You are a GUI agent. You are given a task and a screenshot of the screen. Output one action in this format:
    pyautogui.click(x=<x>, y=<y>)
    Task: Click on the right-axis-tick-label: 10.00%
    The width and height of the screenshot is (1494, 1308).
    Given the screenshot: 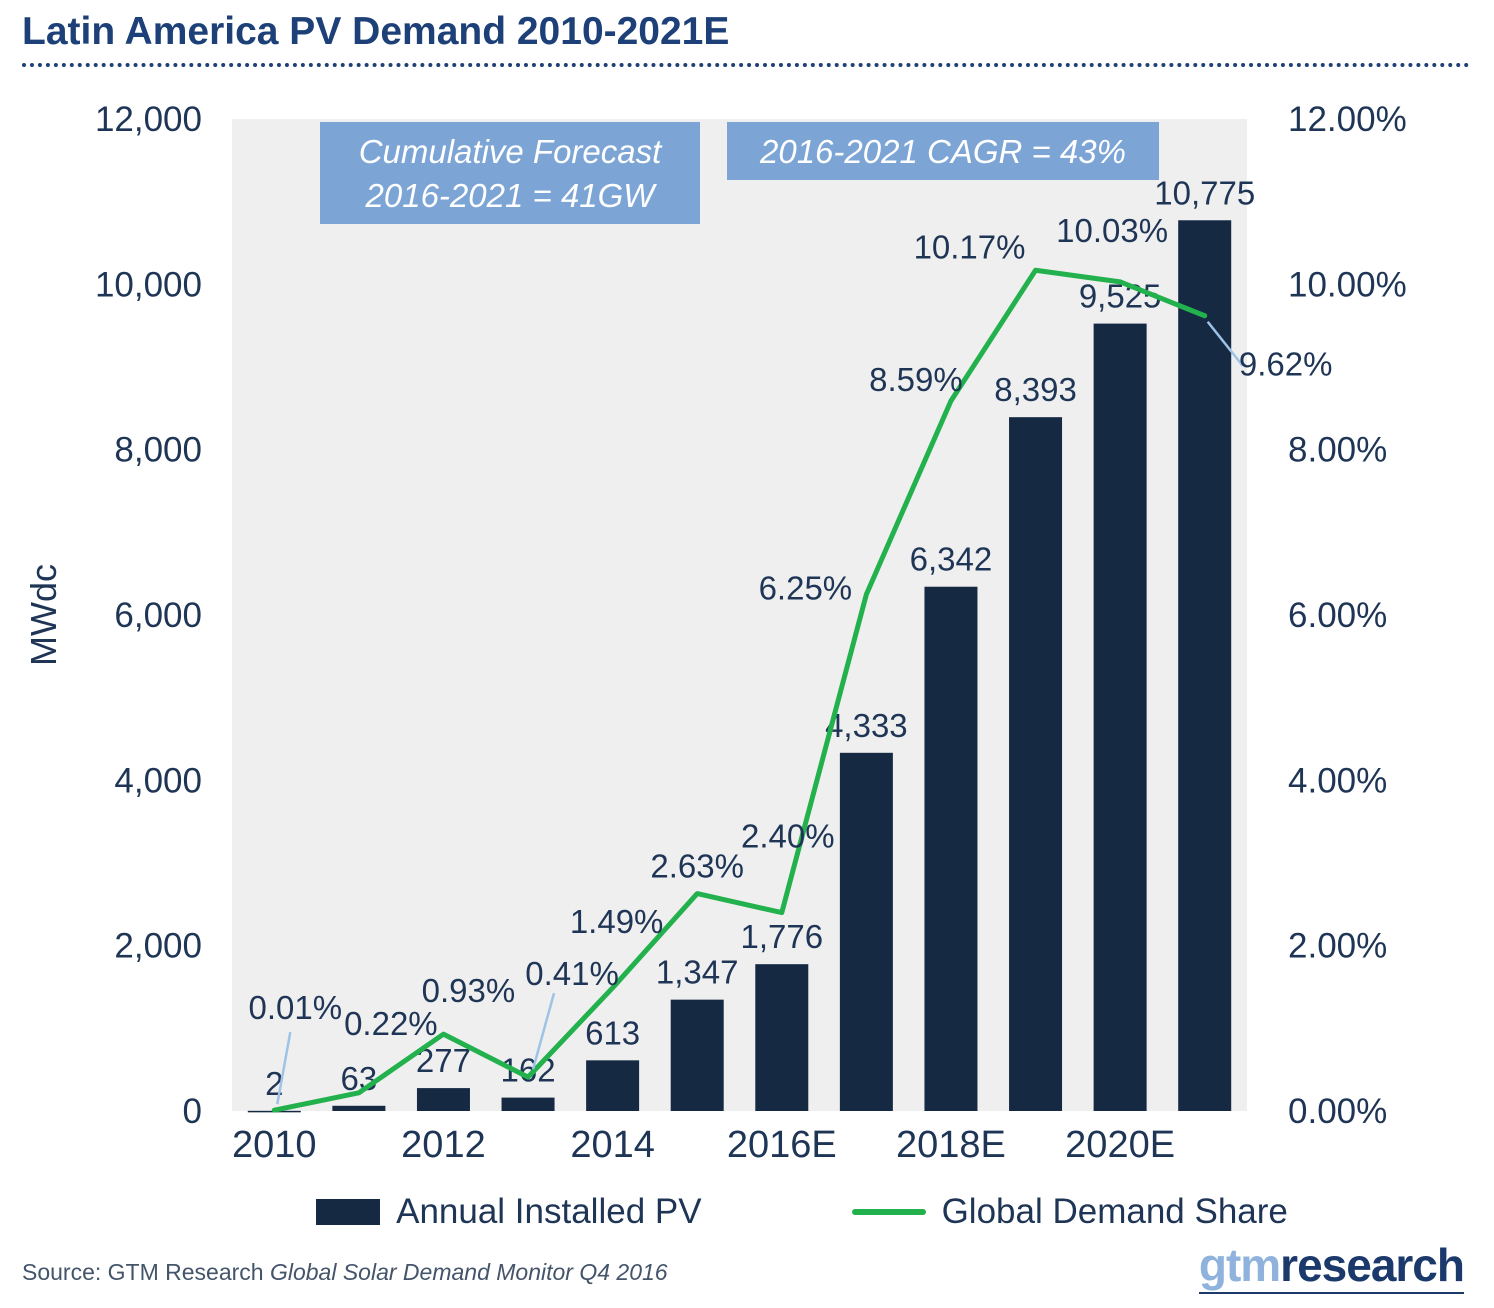 What is the action you would take?
    pyautogui.click(x=1347, y=284)
    